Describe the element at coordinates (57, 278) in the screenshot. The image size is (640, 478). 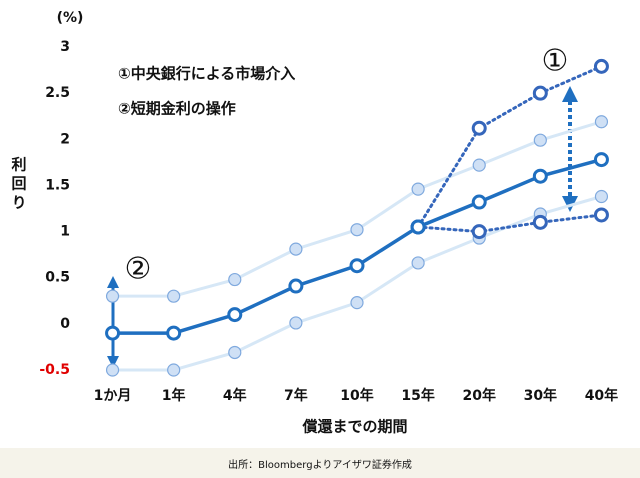
I see `y-tick-label: 0.5` at that location.